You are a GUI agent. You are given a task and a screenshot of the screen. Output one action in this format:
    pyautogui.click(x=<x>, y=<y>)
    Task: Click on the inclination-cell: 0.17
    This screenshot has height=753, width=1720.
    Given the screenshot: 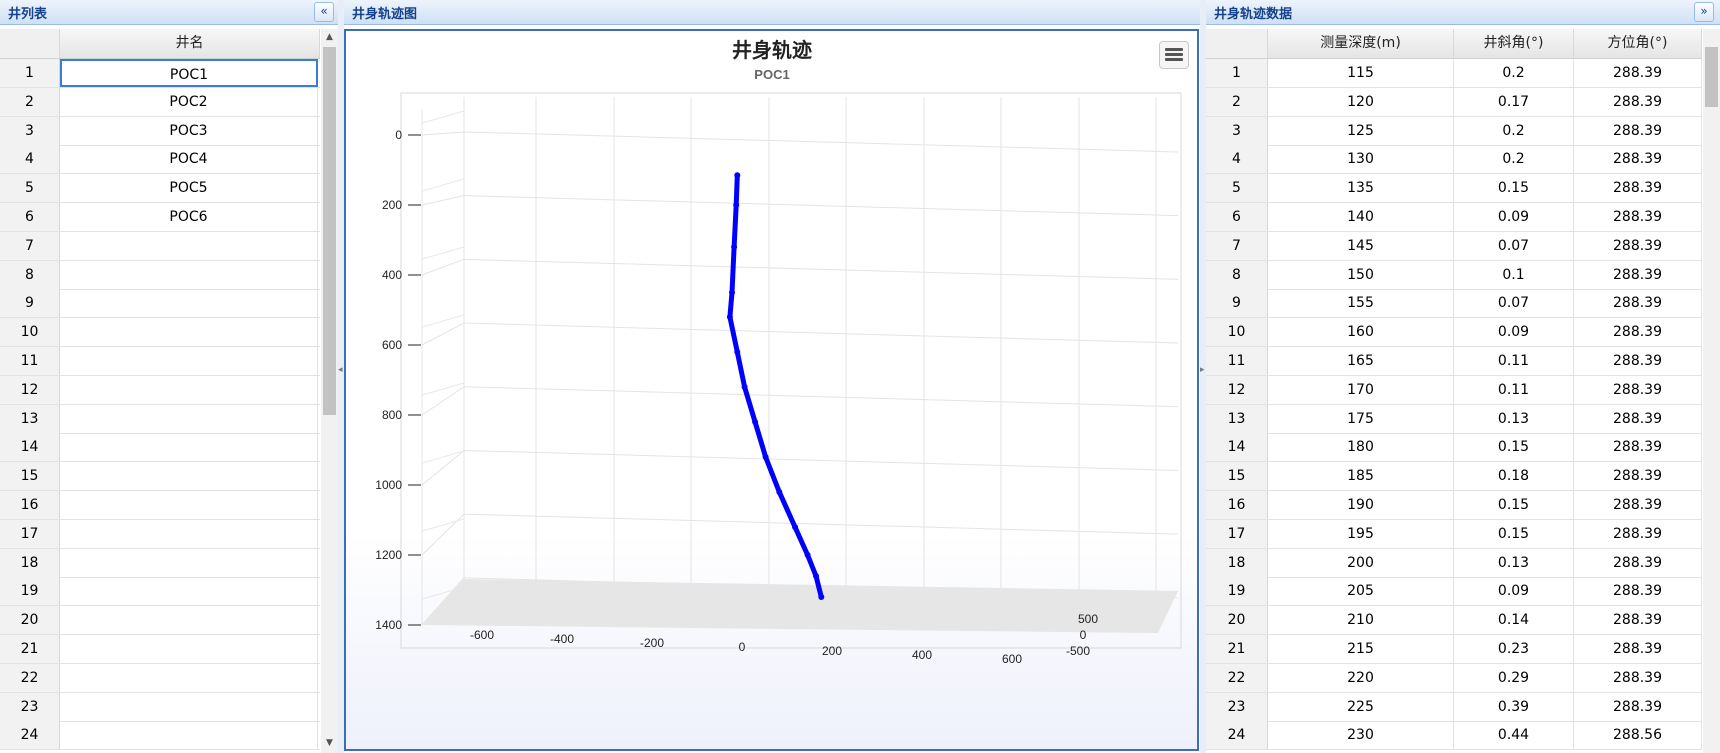 What is the action you would take?
    pyautogui.click(x=1514, y=101)
    